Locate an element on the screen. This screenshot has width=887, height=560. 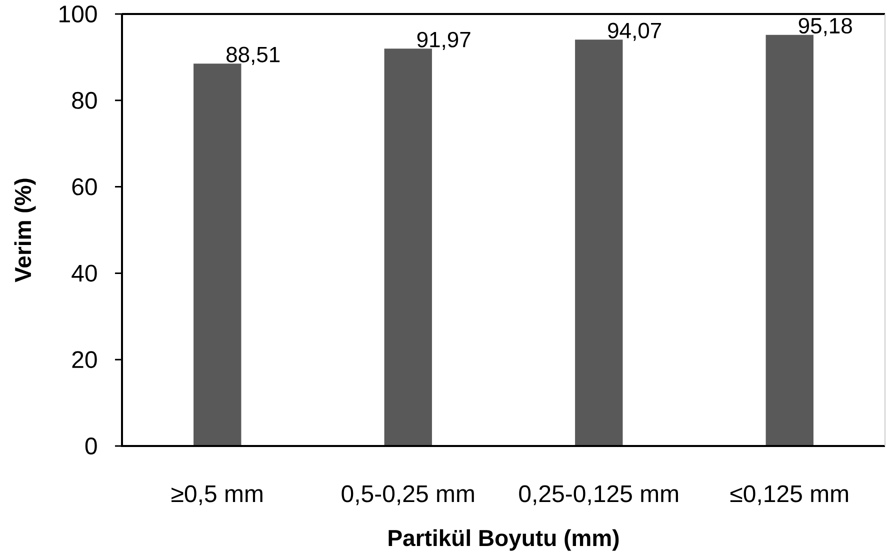
x-axis-title: Partikül Boyutu (mm) is located at coordinates (503, 540).